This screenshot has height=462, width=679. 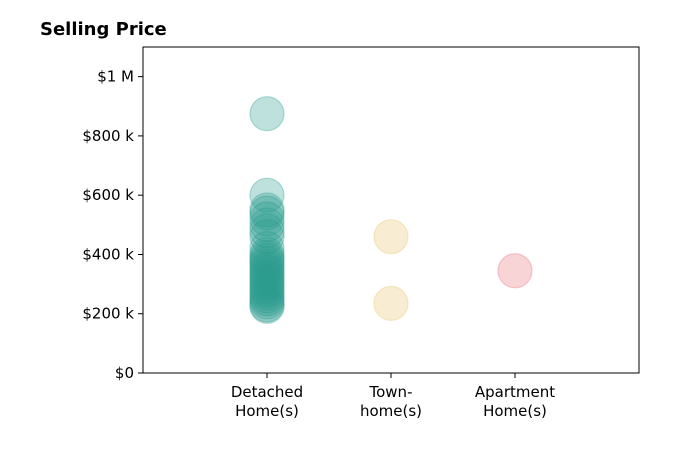 What do you see at coordinates (124, 373) in the screenshot?
I see `y-tick-label: $0` at bounding box center [124, 373].